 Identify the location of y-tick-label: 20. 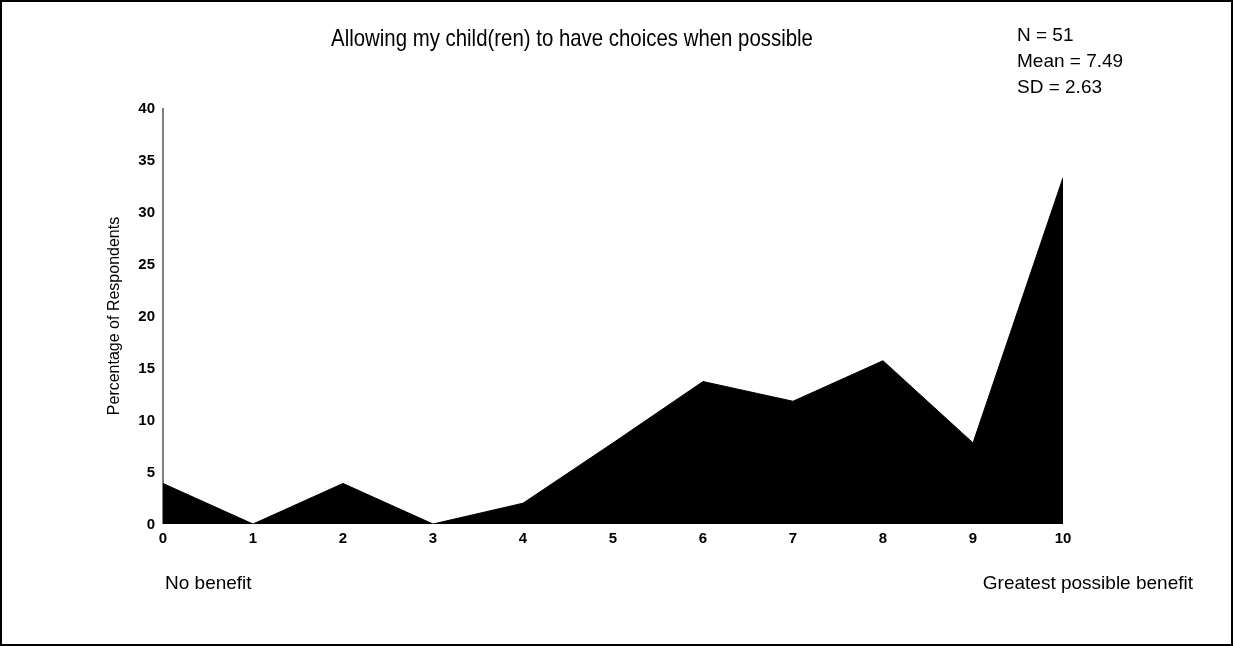
(146, 316).